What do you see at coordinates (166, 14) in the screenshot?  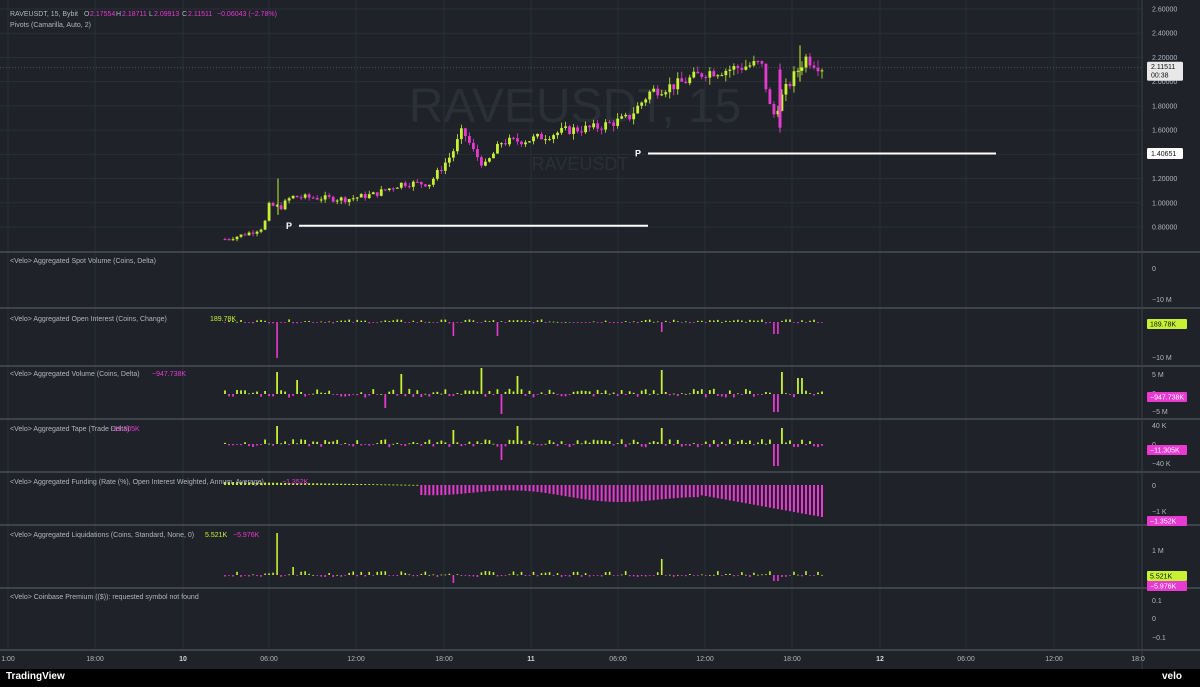 I see `low-value: 2.09913` at bounding box center [166, 14].